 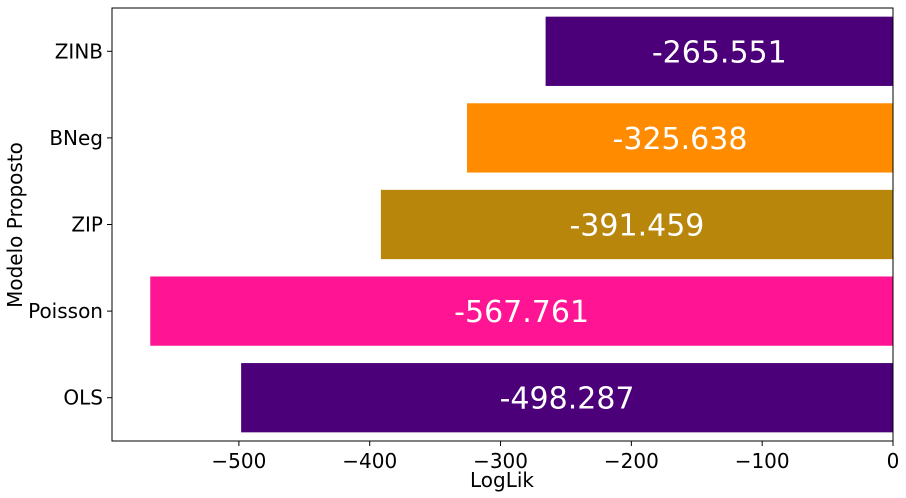 I want to click on data-label-poisson: -567.761, so click(x=521, y=312).